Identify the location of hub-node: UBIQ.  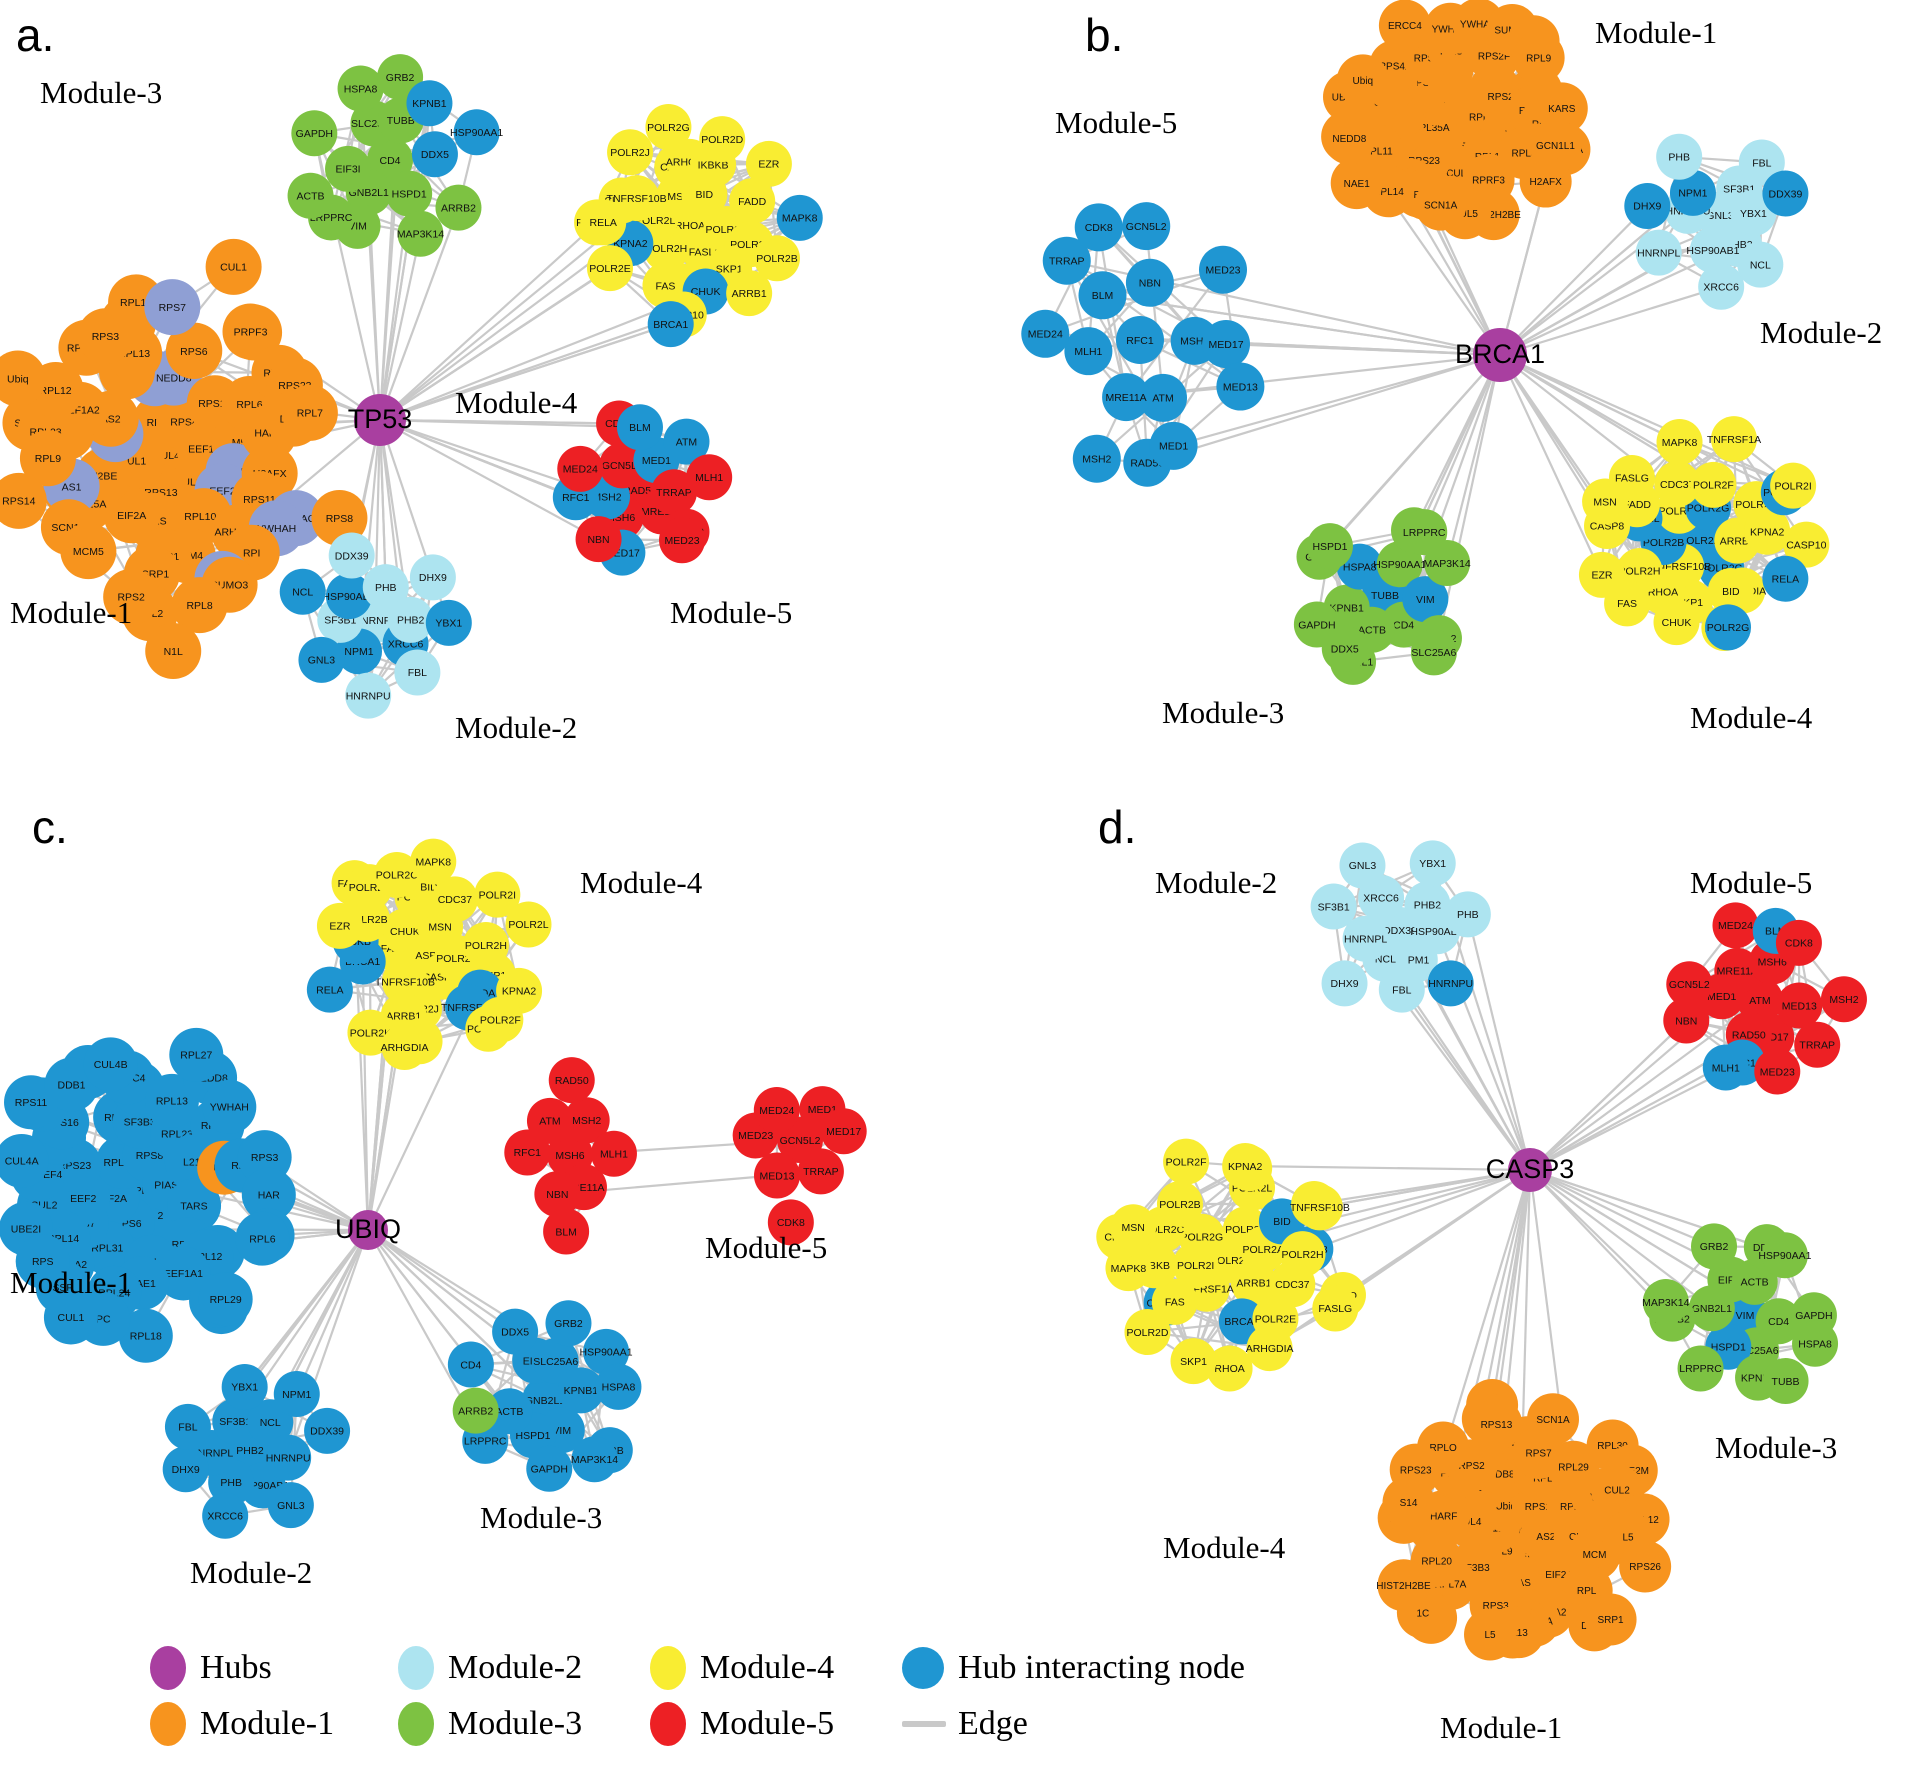
(368, 1230).